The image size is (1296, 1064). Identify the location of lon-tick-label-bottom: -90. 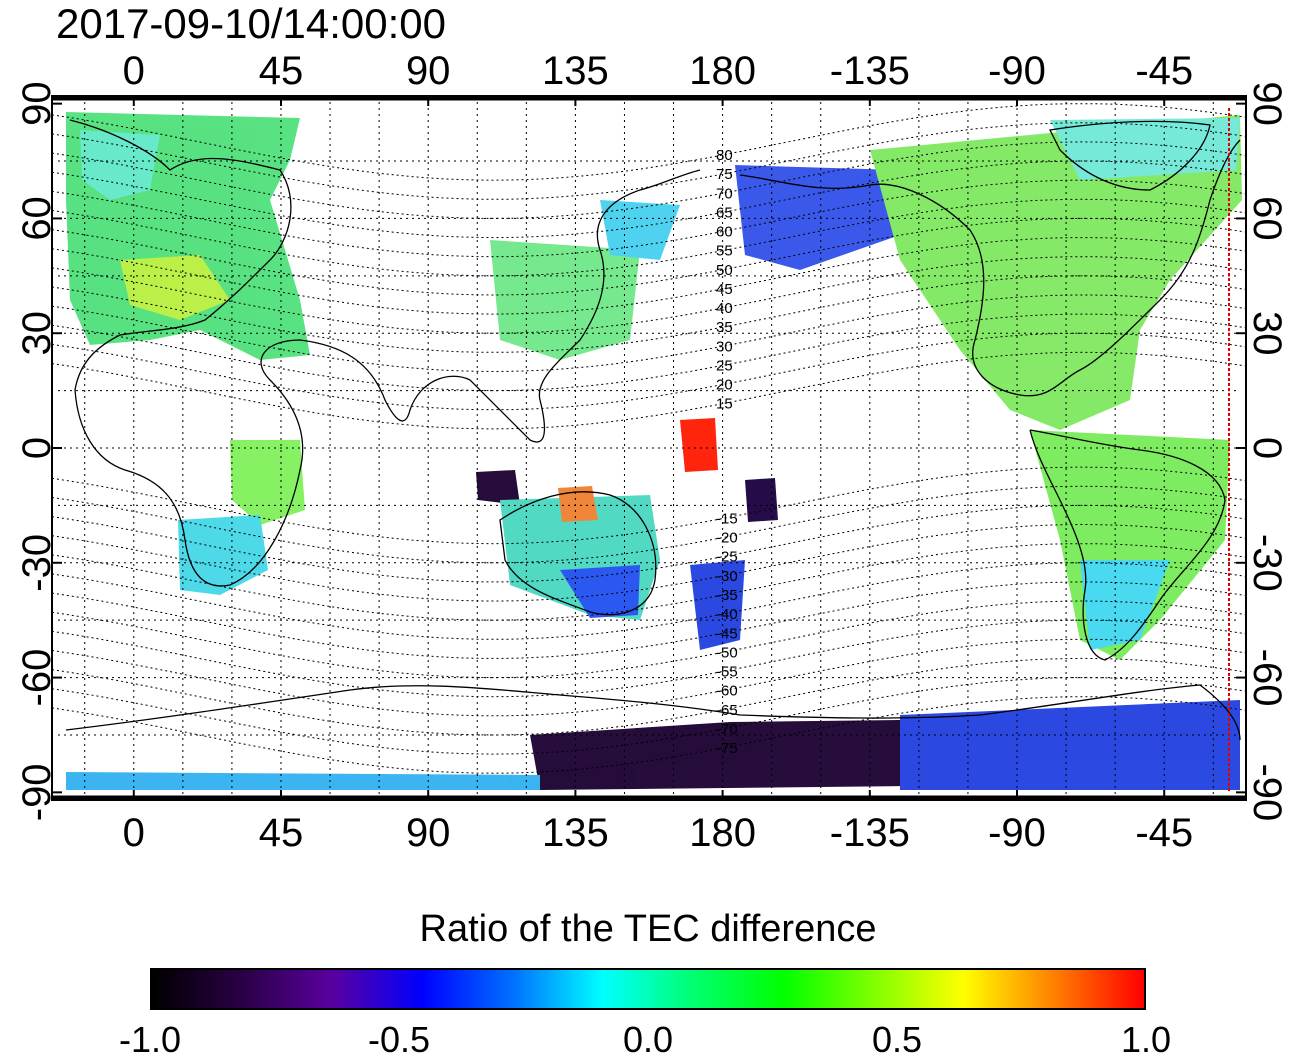
(1017, 833).